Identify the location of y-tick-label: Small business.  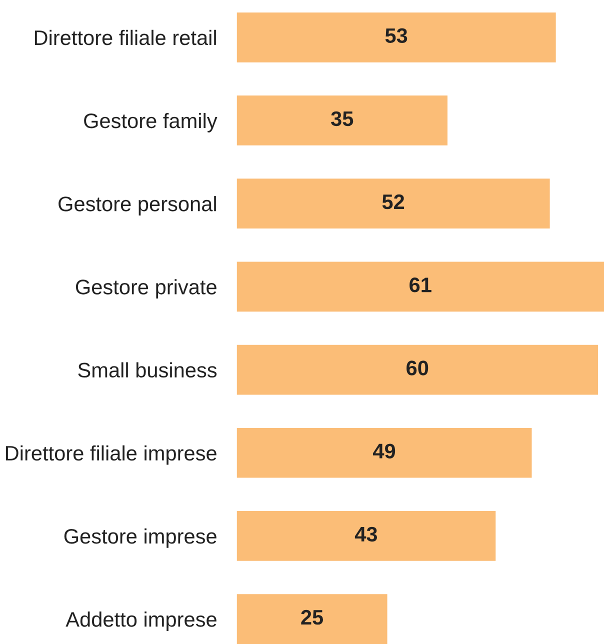
(147, 370).